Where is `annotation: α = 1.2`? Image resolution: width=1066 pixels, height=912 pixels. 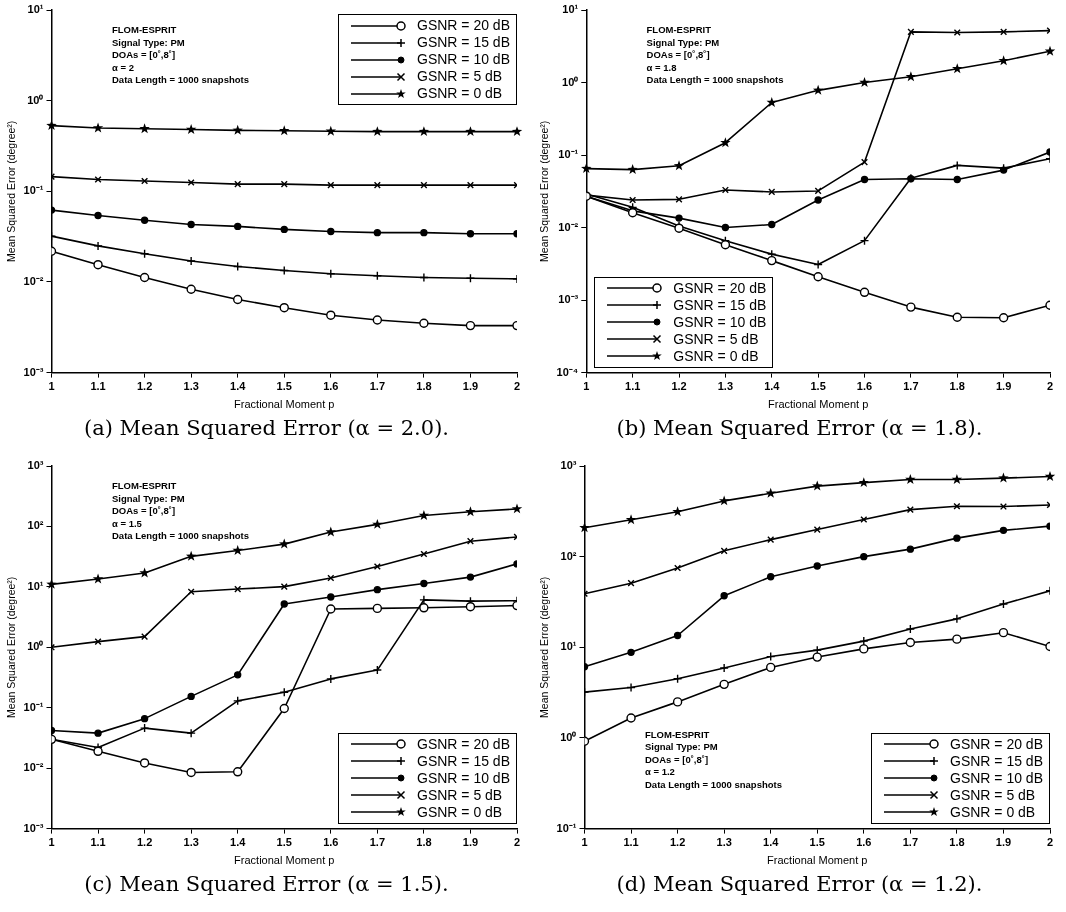 annotation: α = 1.2 is located at coordinates (660, 772).